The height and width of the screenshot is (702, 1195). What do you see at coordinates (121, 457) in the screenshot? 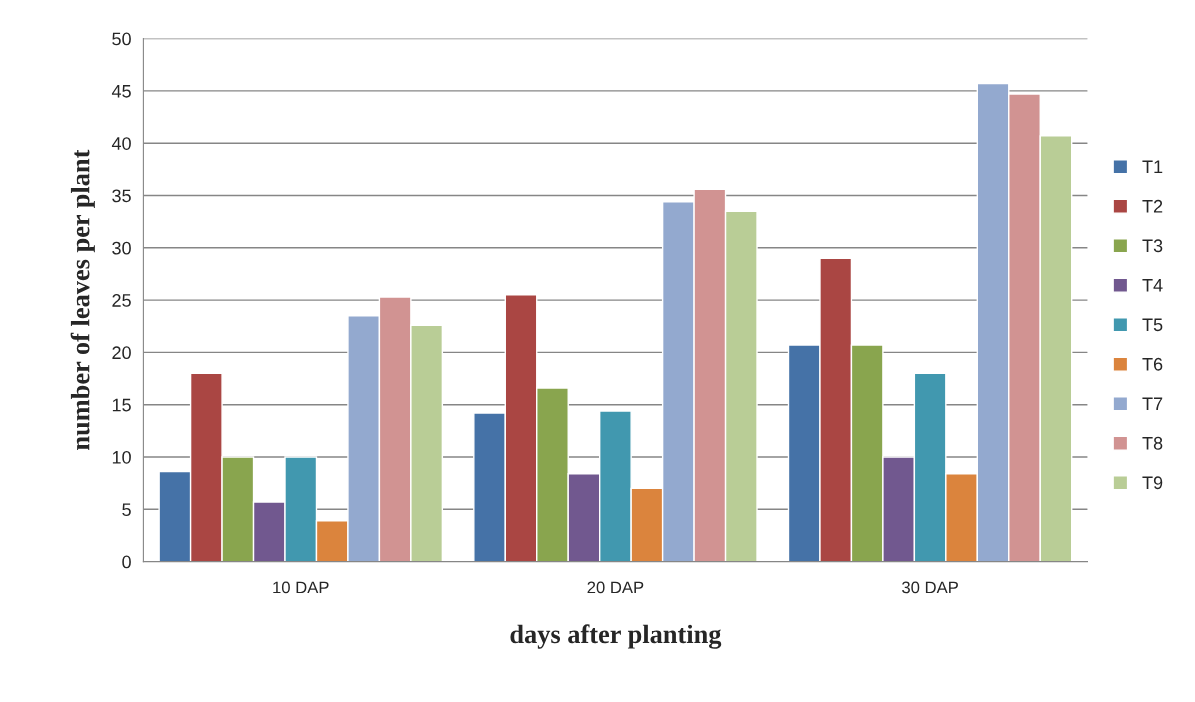
I see `y-tick-label: 10` at bounding box center [121, 457].